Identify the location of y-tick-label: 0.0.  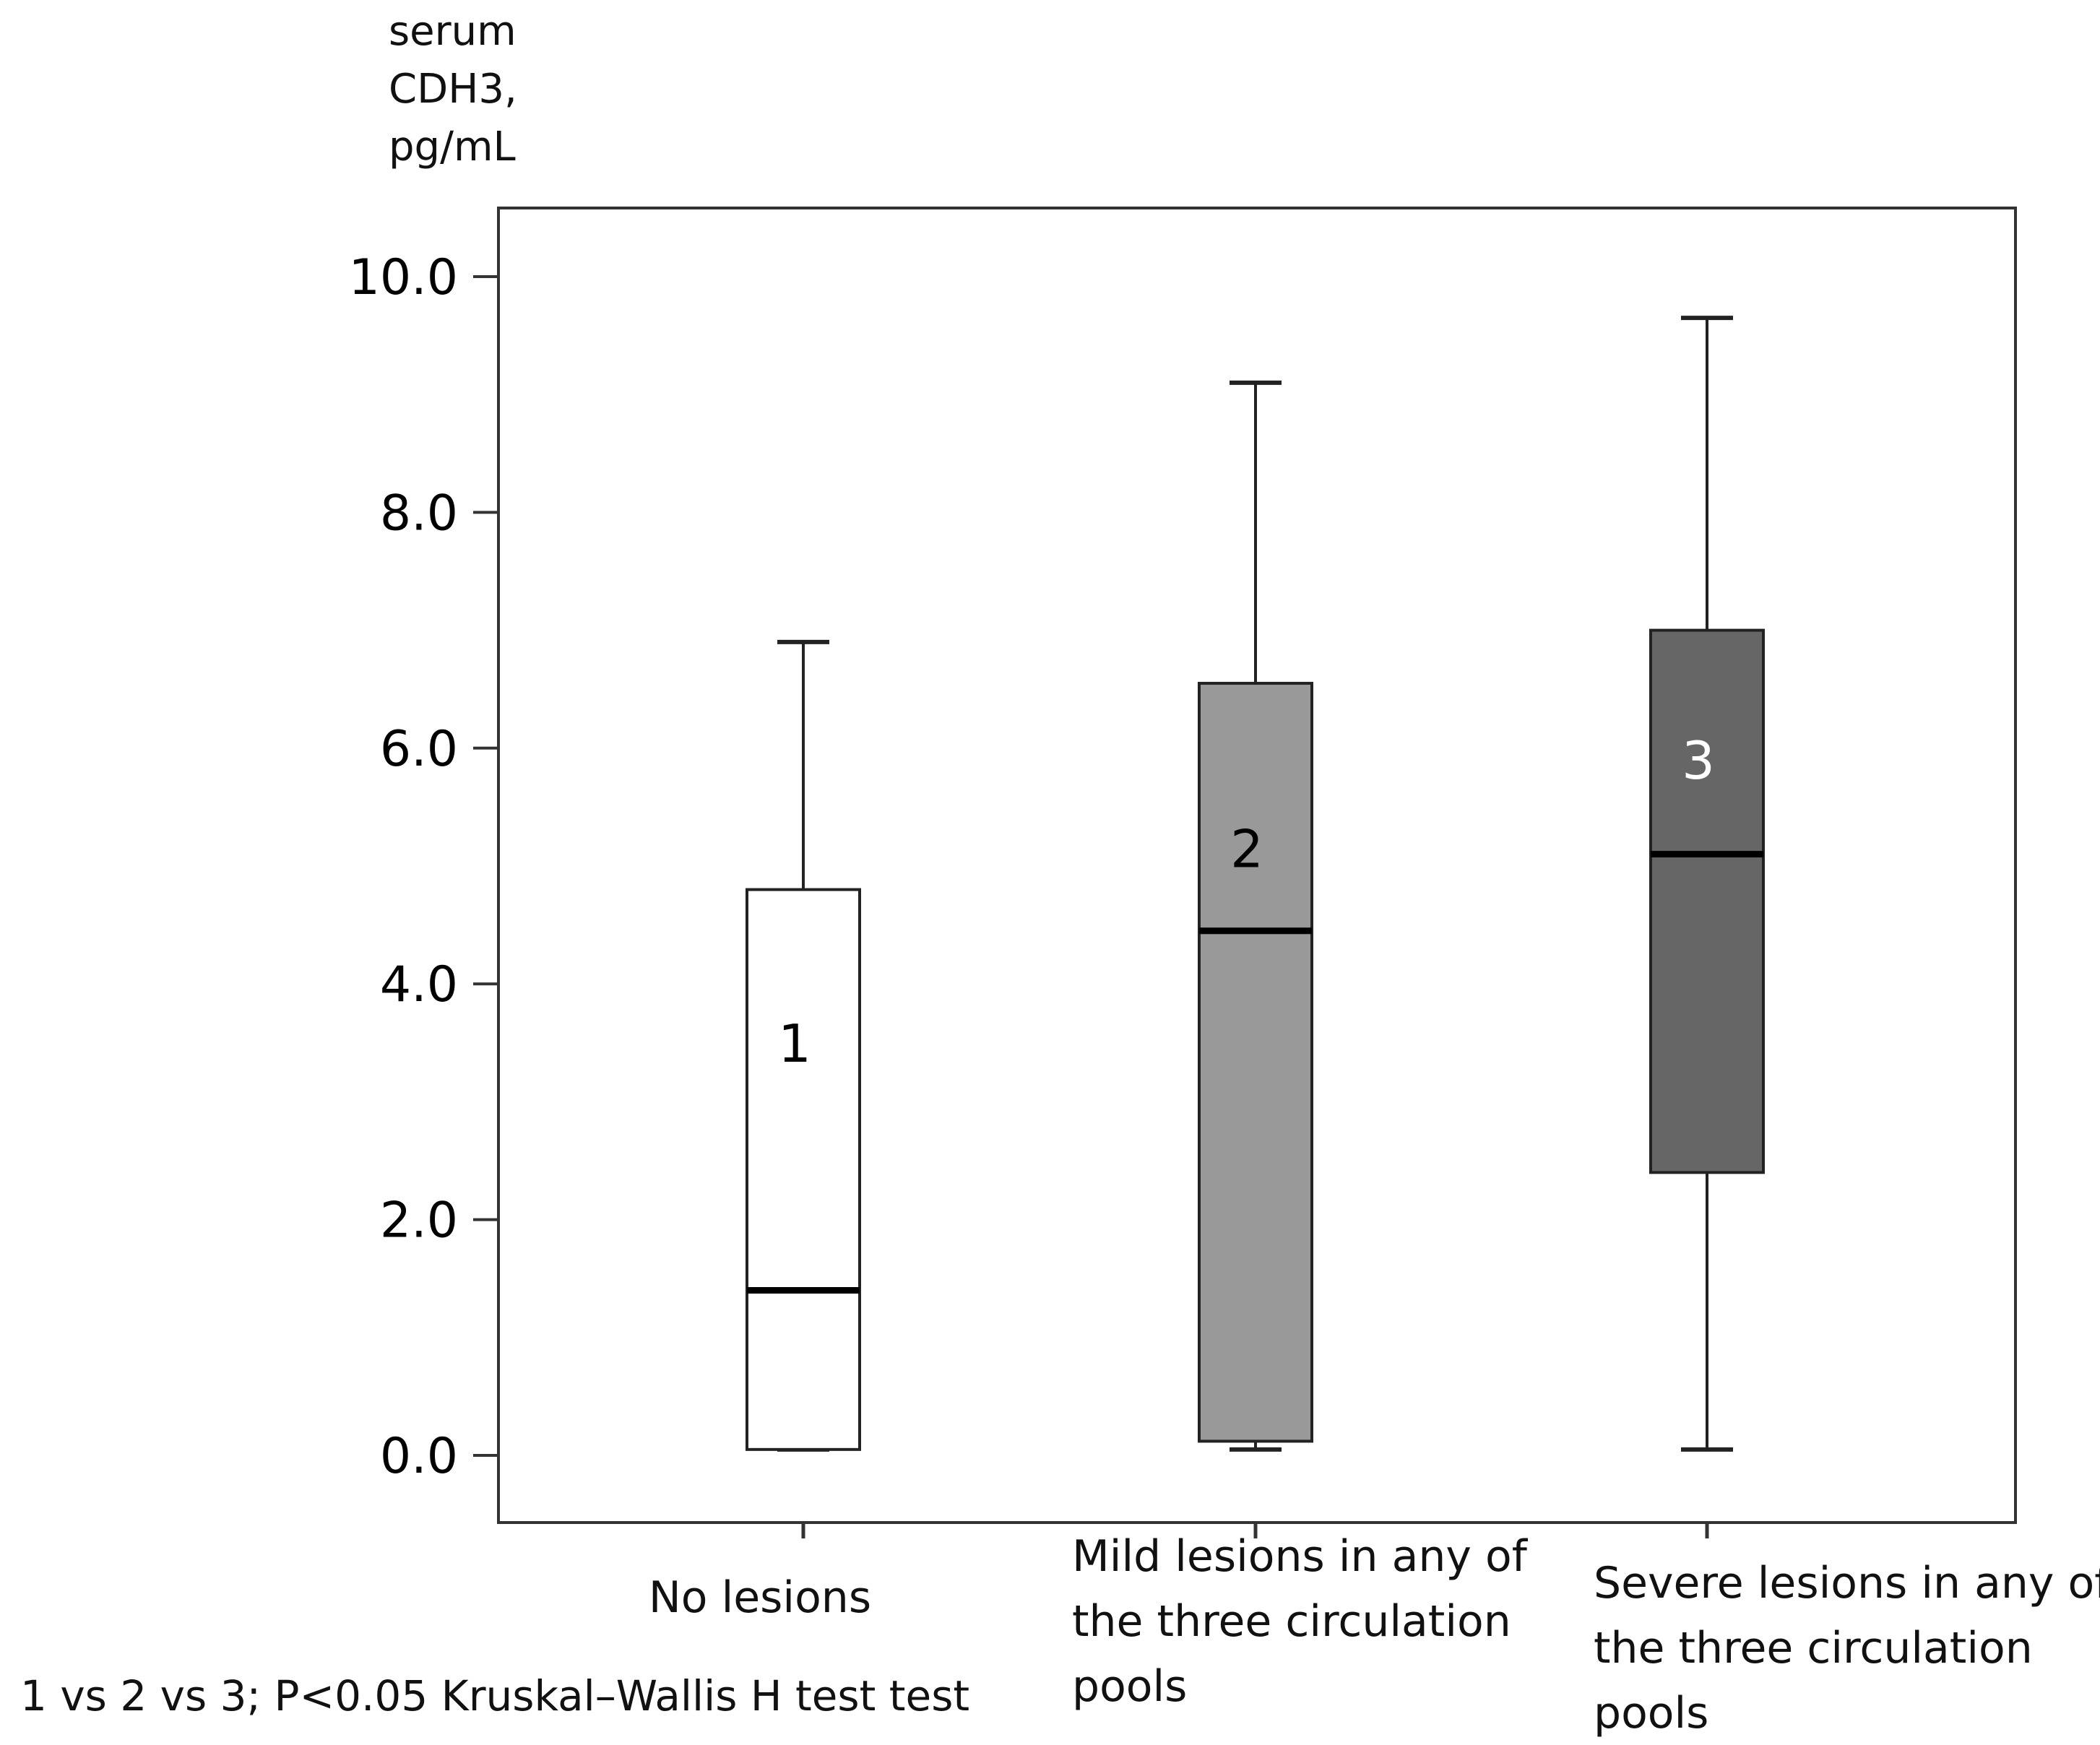
(419, 1456).